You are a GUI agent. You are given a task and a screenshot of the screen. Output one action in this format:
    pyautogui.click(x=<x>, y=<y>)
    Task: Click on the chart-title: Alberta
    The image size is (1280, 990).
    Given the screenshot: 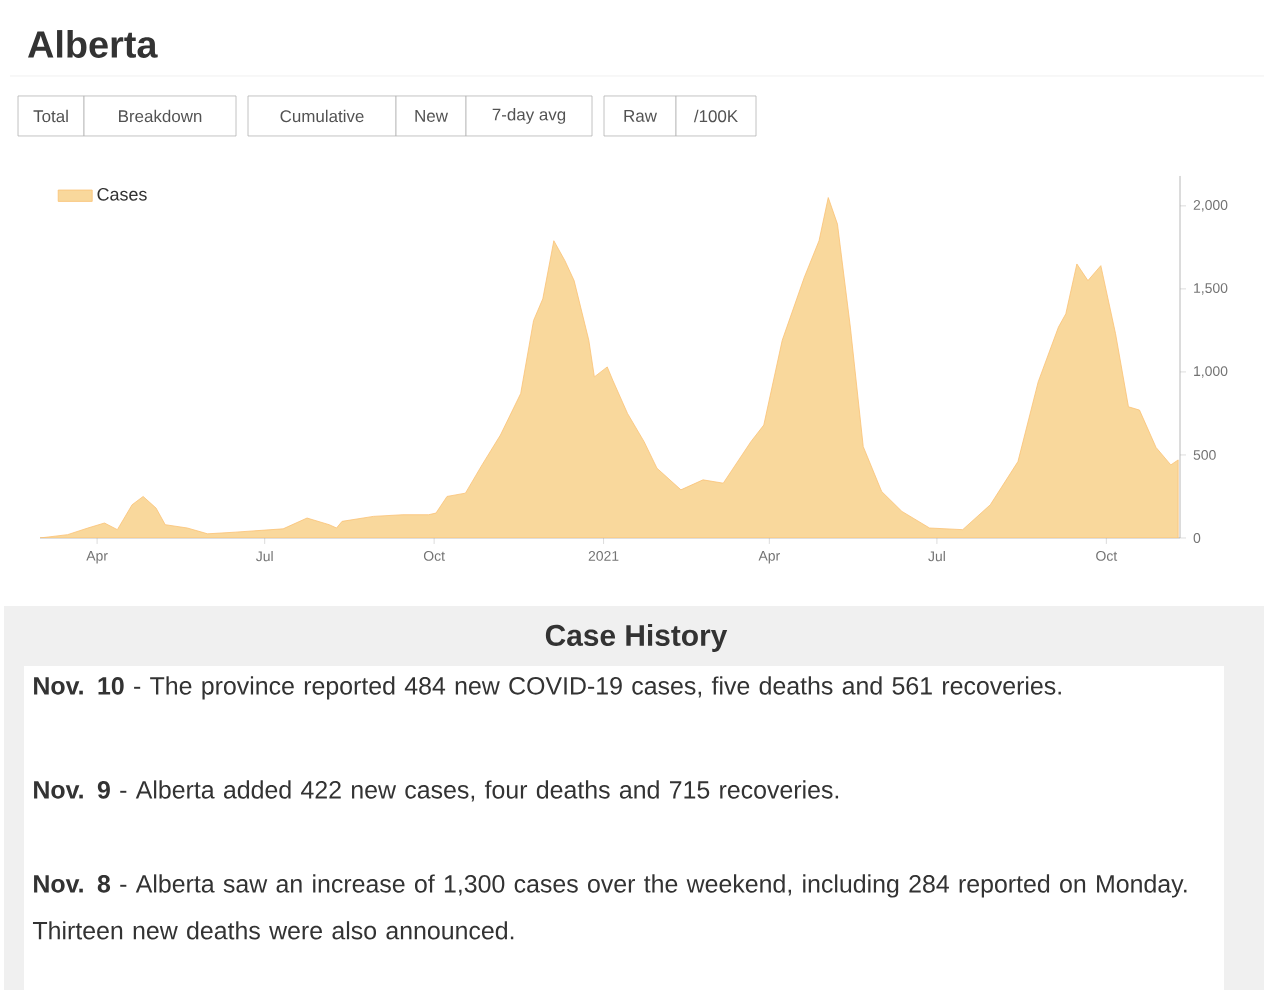 What is the action you would take?
    pyautogui.click(x=92, y=44)
    